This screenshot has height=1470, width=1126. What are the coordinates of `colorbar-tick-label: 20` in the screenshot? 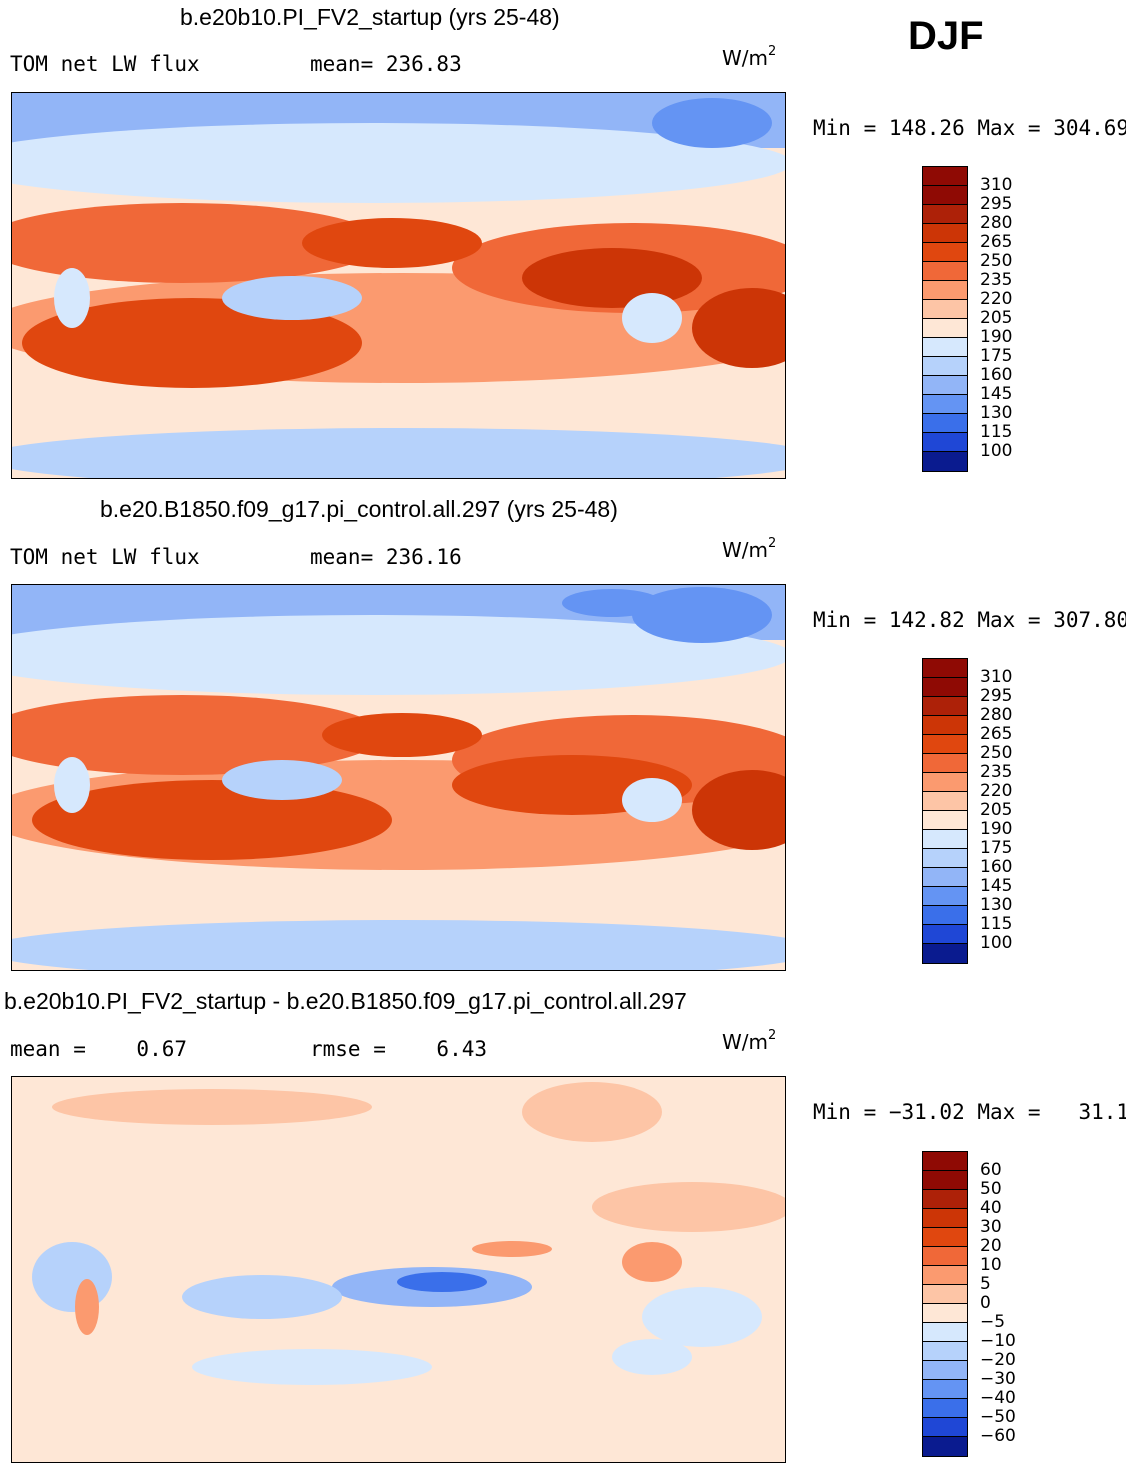 It's located at (991, 1246).